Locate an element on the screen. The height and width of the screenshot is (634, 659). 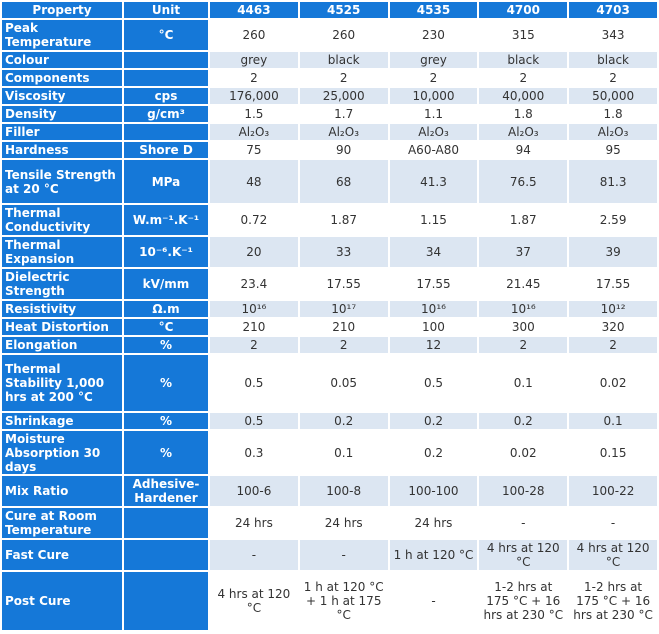
table-row: Elongation% 2 2 12 2 2 is located at coordinates (329, 345).